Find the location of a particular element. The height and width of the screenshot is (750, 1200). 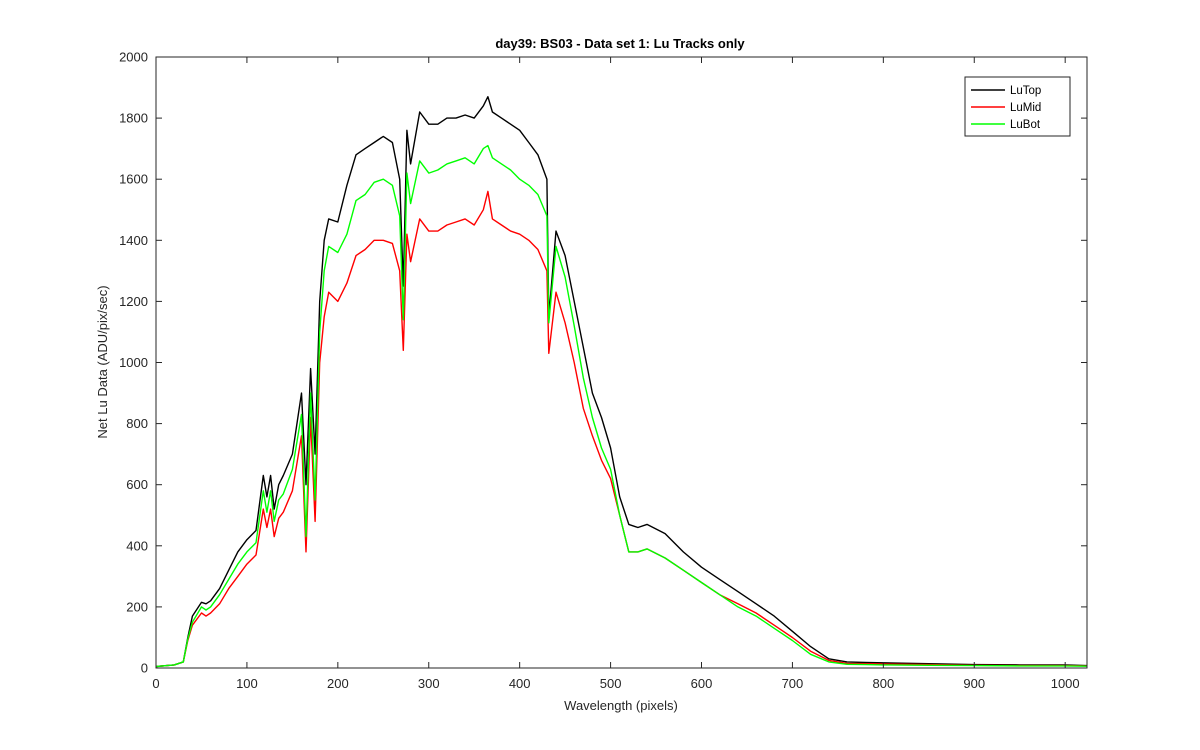

legend: LuTop LuMid LuBot is located at coordinates (1017, 106).